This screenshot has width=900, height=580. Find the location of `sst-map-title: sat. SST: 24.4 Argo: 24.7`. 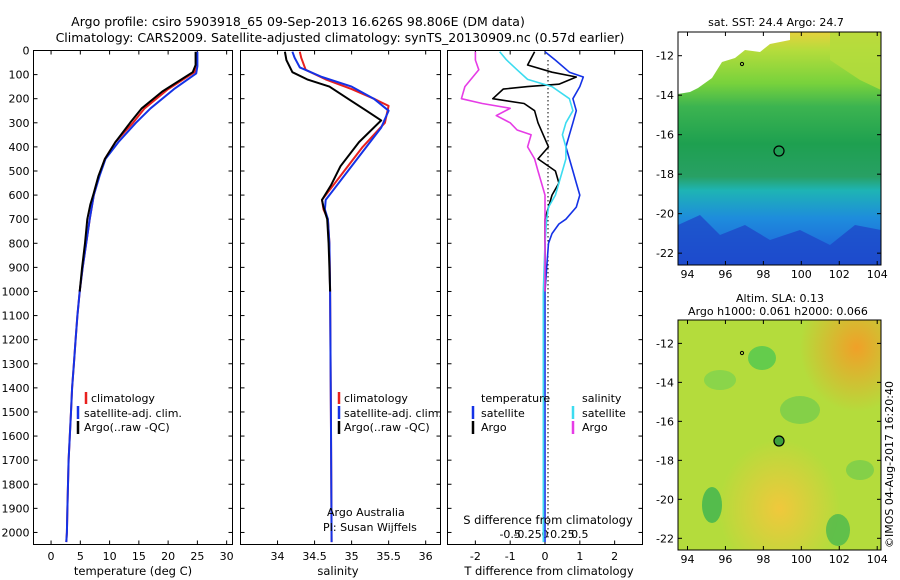

sst-map-title: sat. SST: 24.4 Argo: 24.7 is located at coordinates (776, 22).